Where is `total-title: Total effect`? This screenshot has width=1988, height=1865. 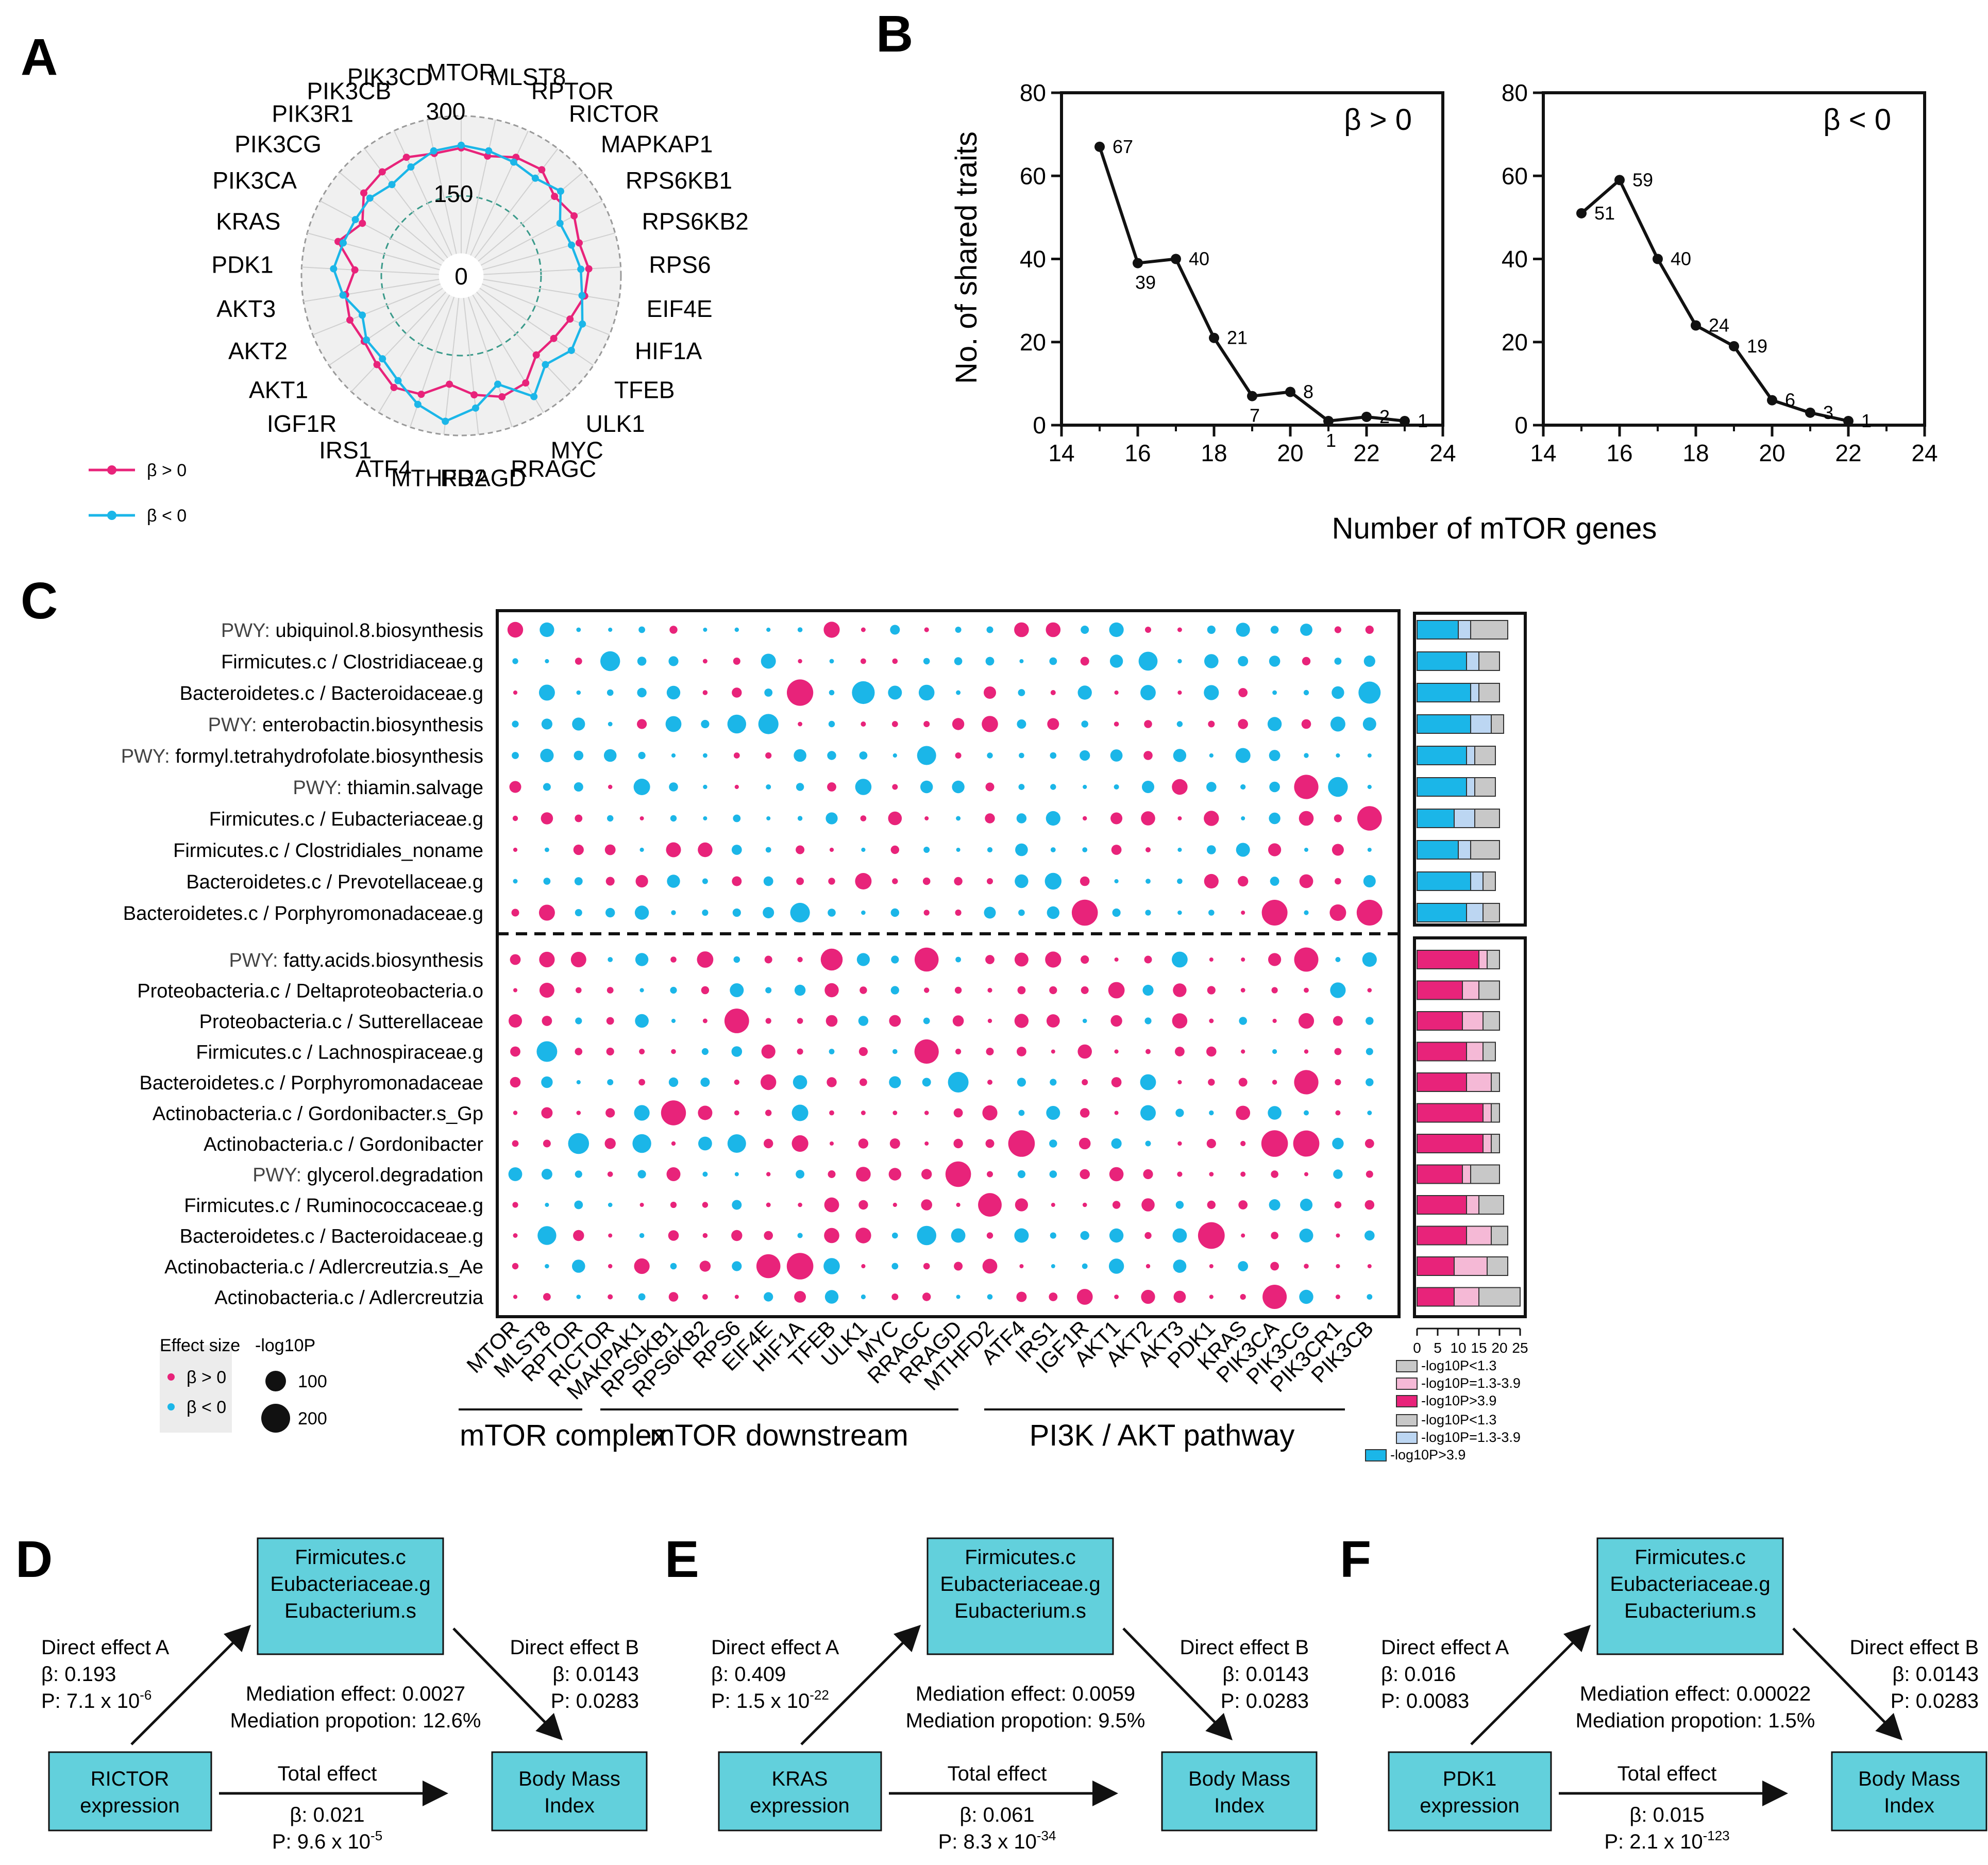
total-title: Total effect is located at coordinates (1667, 1774).